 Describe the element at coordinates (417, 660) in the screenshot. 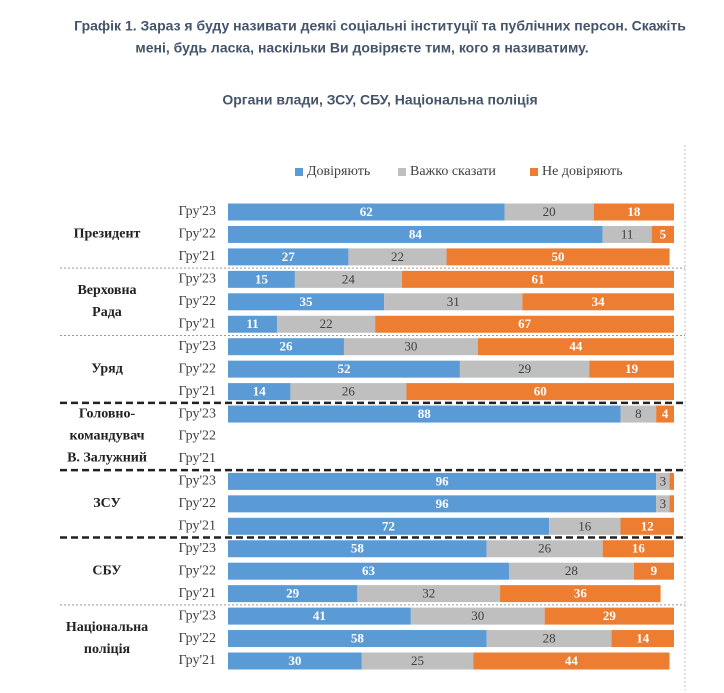

I see `value-label: 25` at that location.